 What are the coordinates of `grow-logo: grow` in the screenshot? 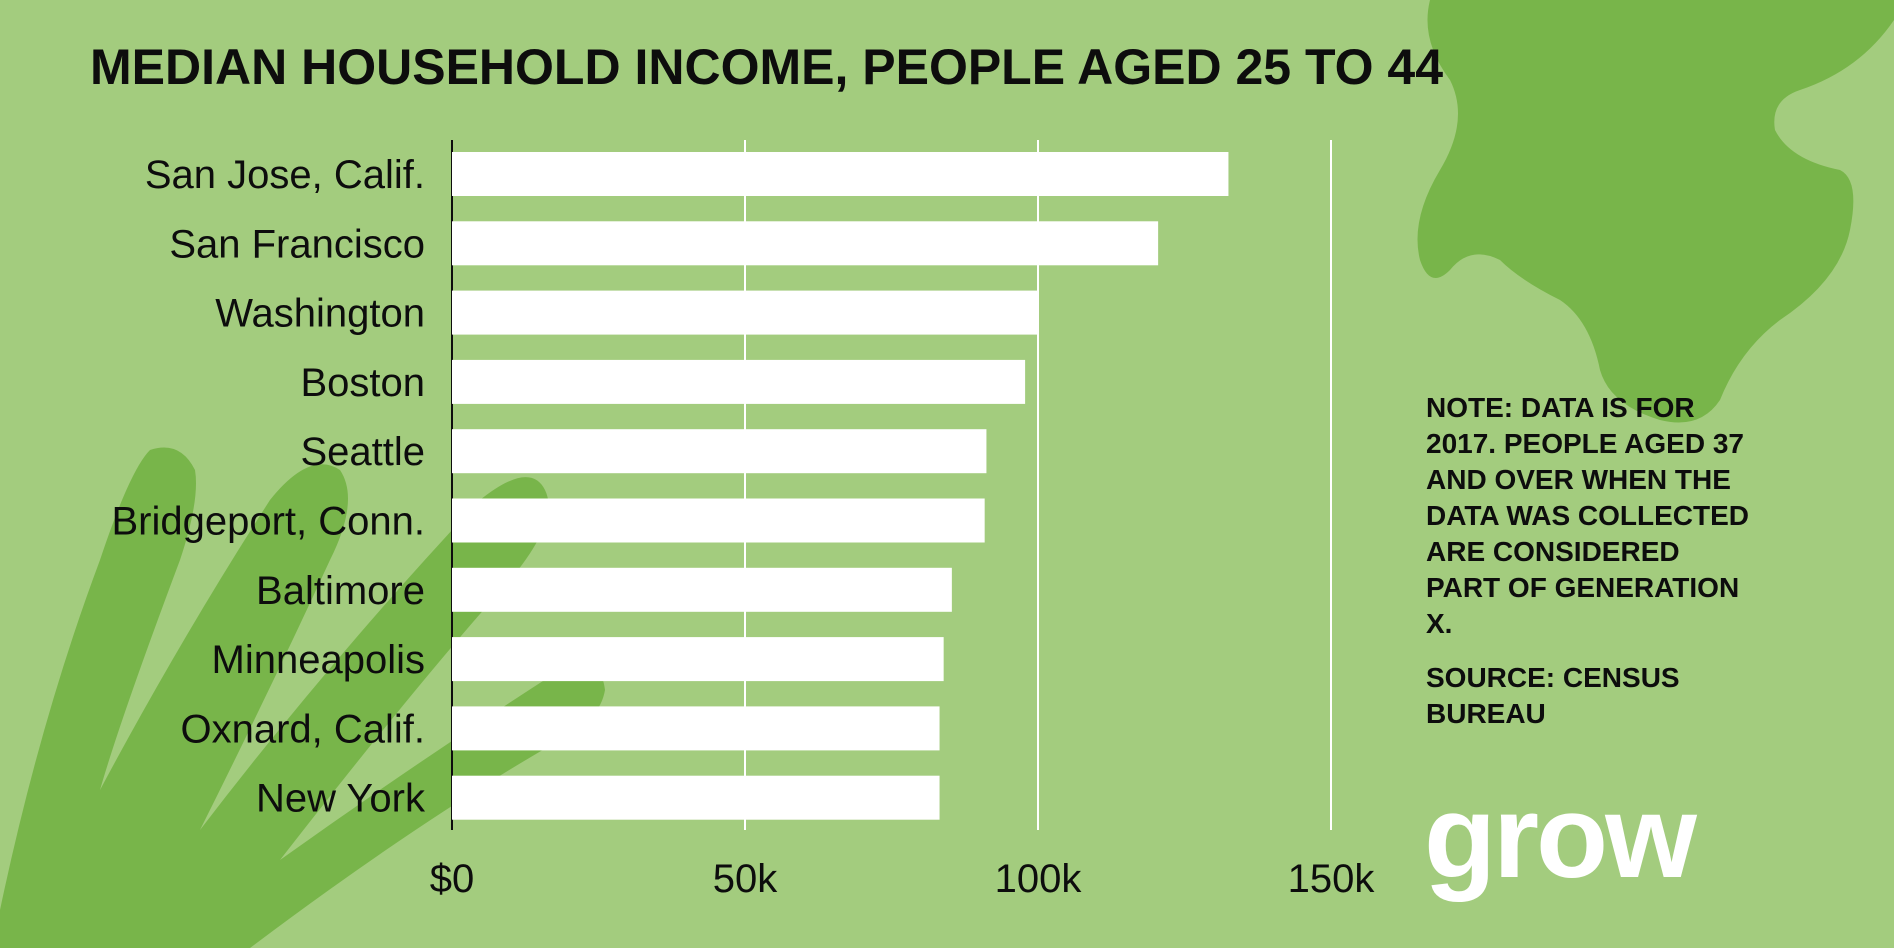 It's located at (1560, 837).